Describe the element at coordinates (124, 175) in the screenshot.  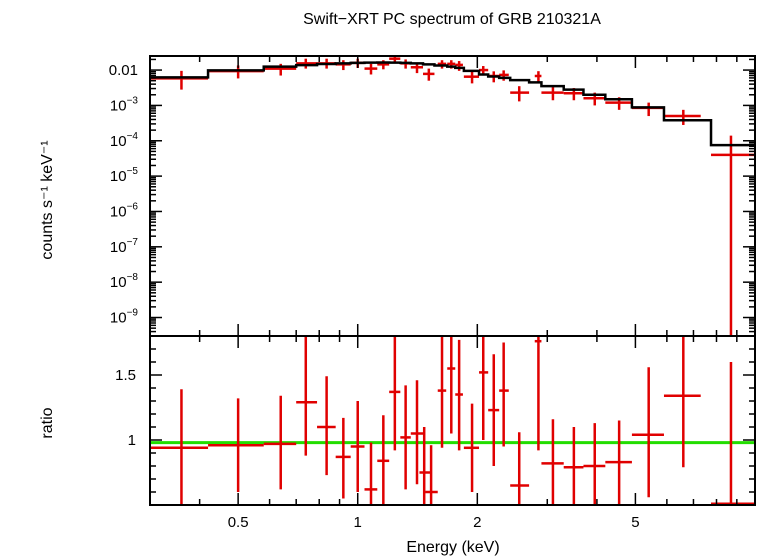
I see `top-y-tick-label: 10⁻⁵` at that location.